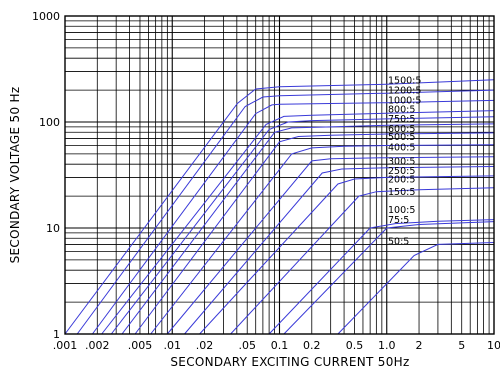 The width and height of the screenshot is (500, 372). What do you see at coordinates (401, 119) in the screenshot?
I see `curve-label: 750:5` at bounding box center [401, 119].